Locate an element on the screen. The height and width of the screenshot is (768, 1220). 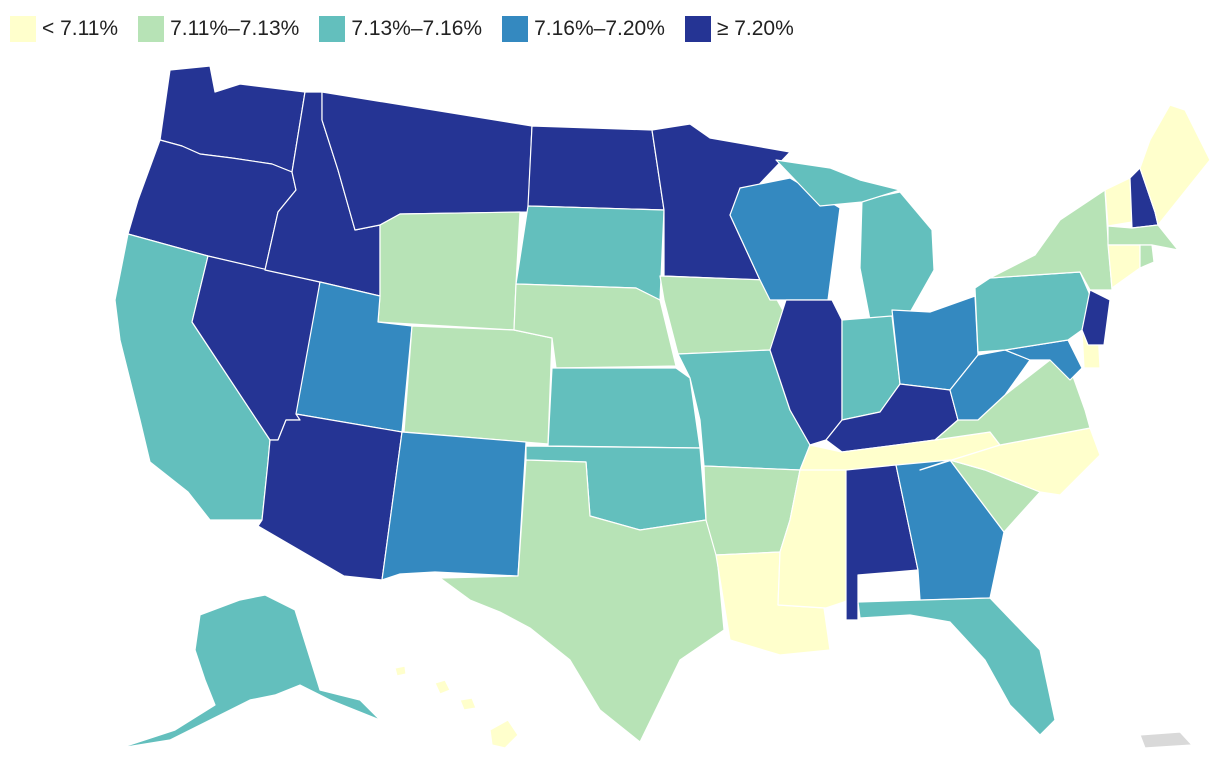
legend-label: 7.11%–7.13% is located at coordinates (235, 28).